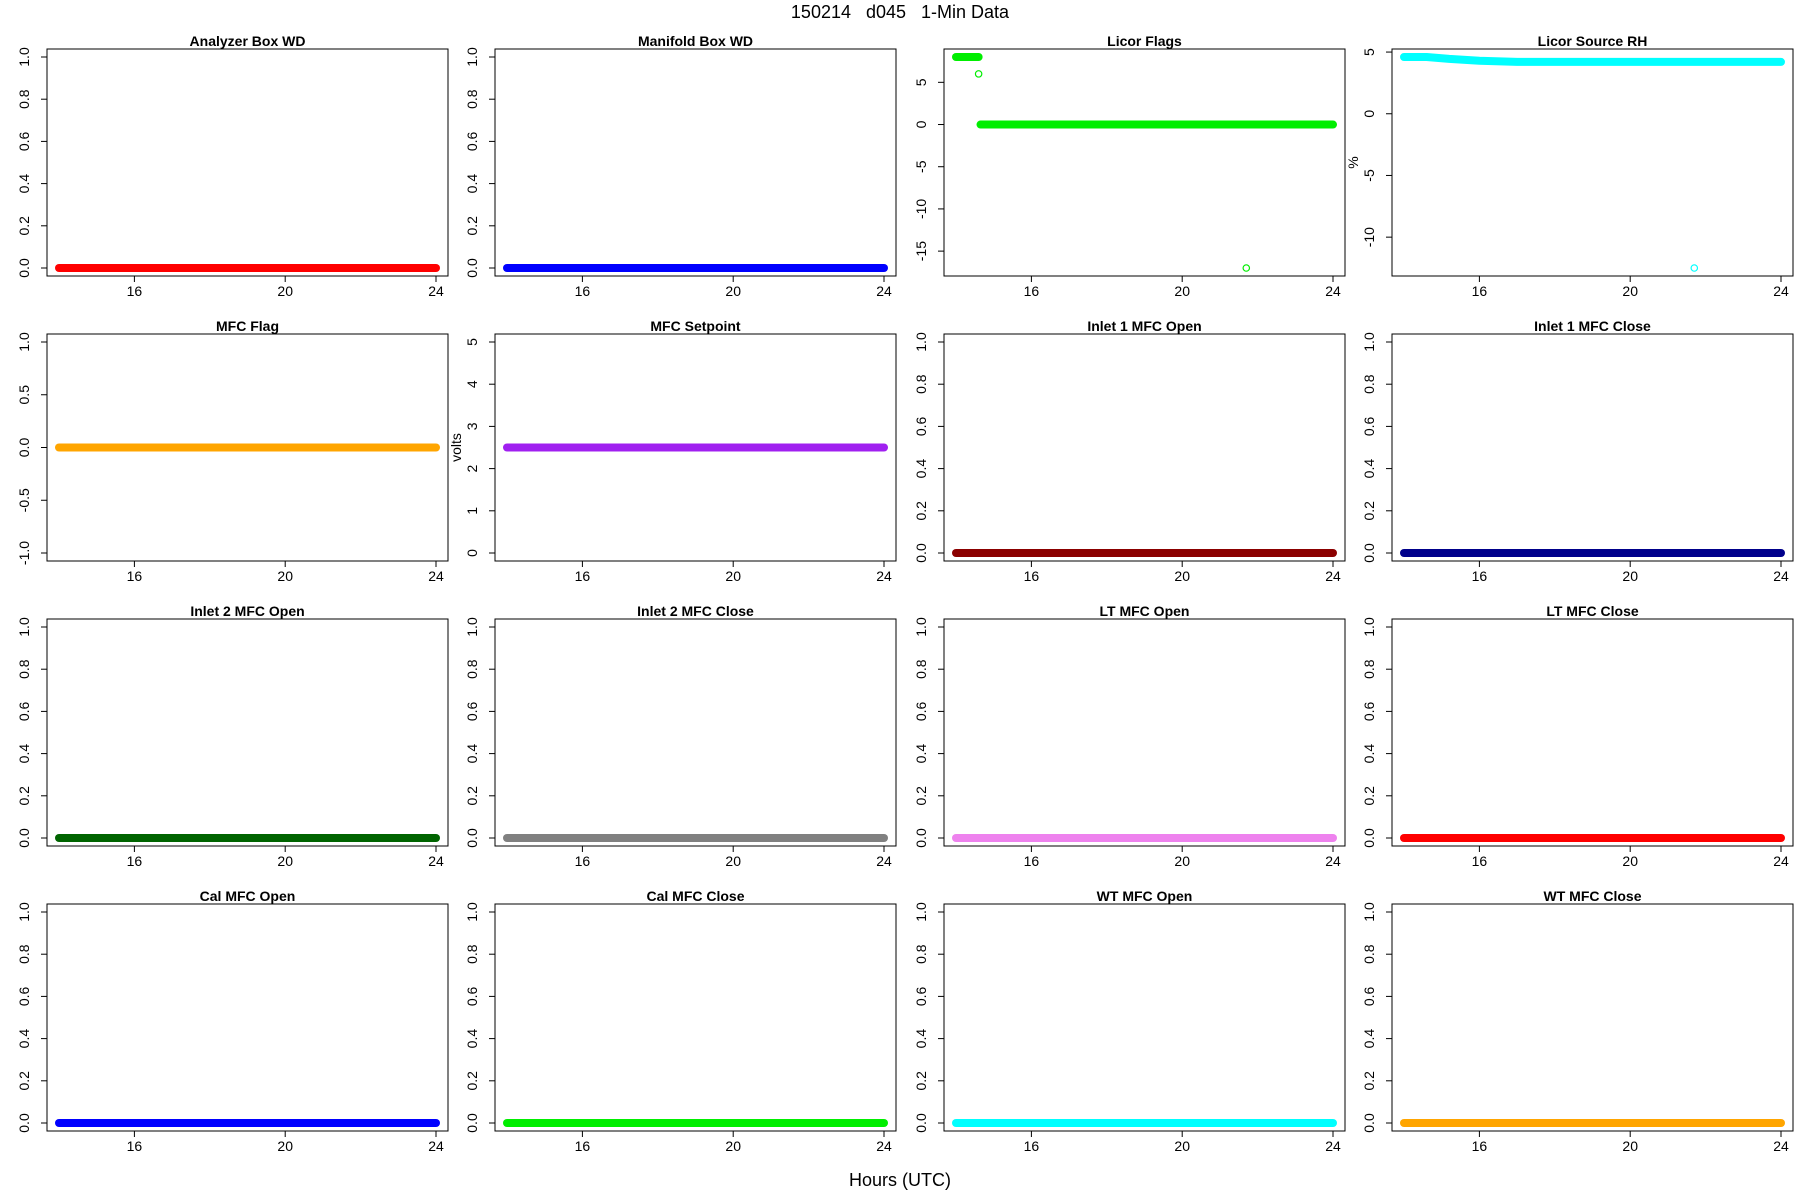 Image resolution: width=1800 pixels, height=1200 pixels. Describe the element at coordinates (672, 451) in the screenshot. I see `panel: MFC Setpoint 16 20 24 0 1 2 3 4 5 volts` at that location.